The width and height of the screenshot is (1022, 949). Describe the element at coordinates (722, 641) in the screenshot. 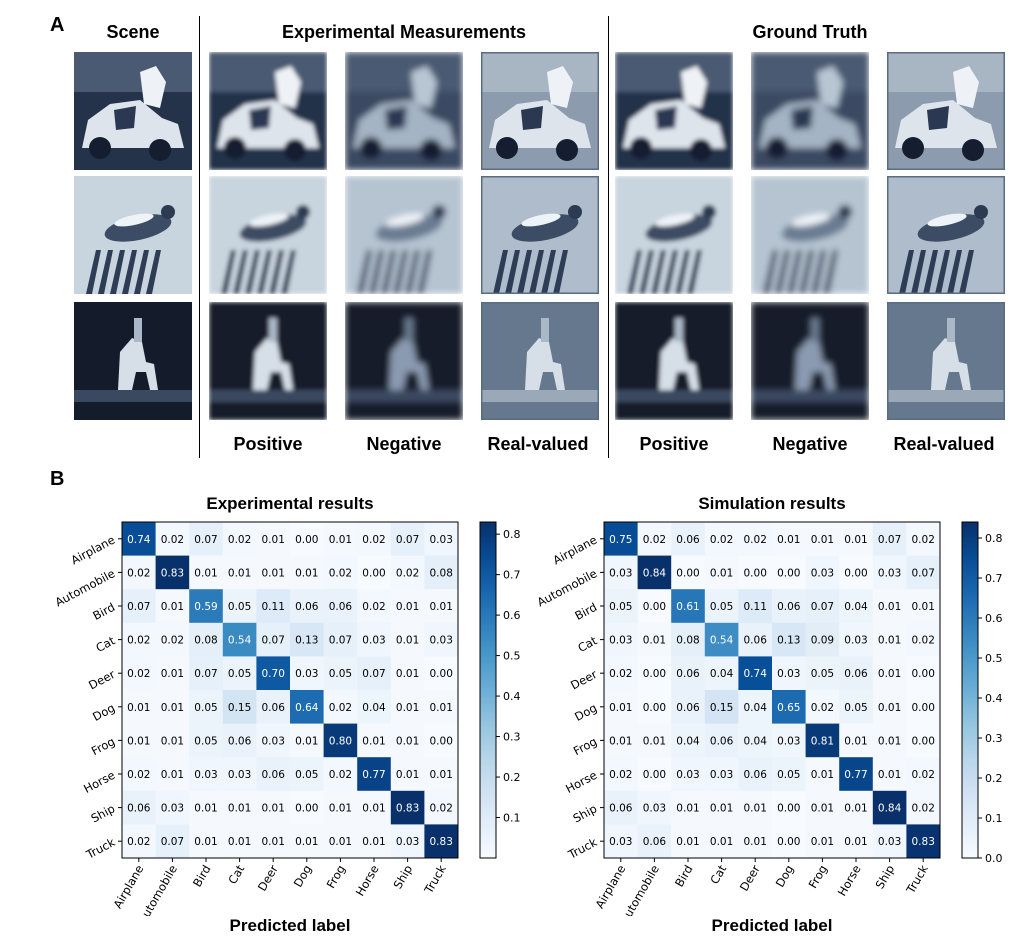

I see `cm1-cell-value: 0.54` at that location.